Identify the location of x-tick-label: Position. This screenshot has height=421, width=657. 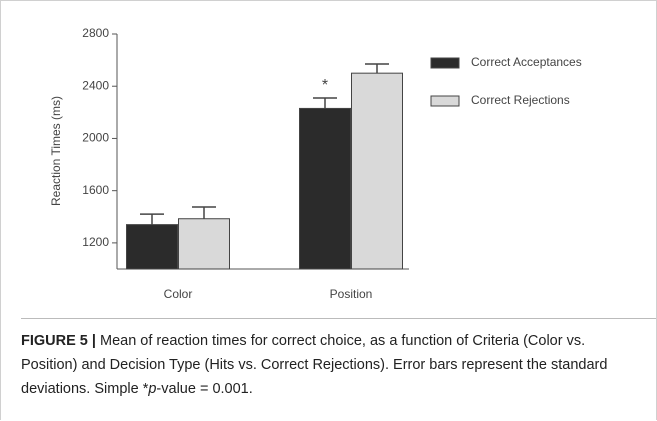
(351, 294).